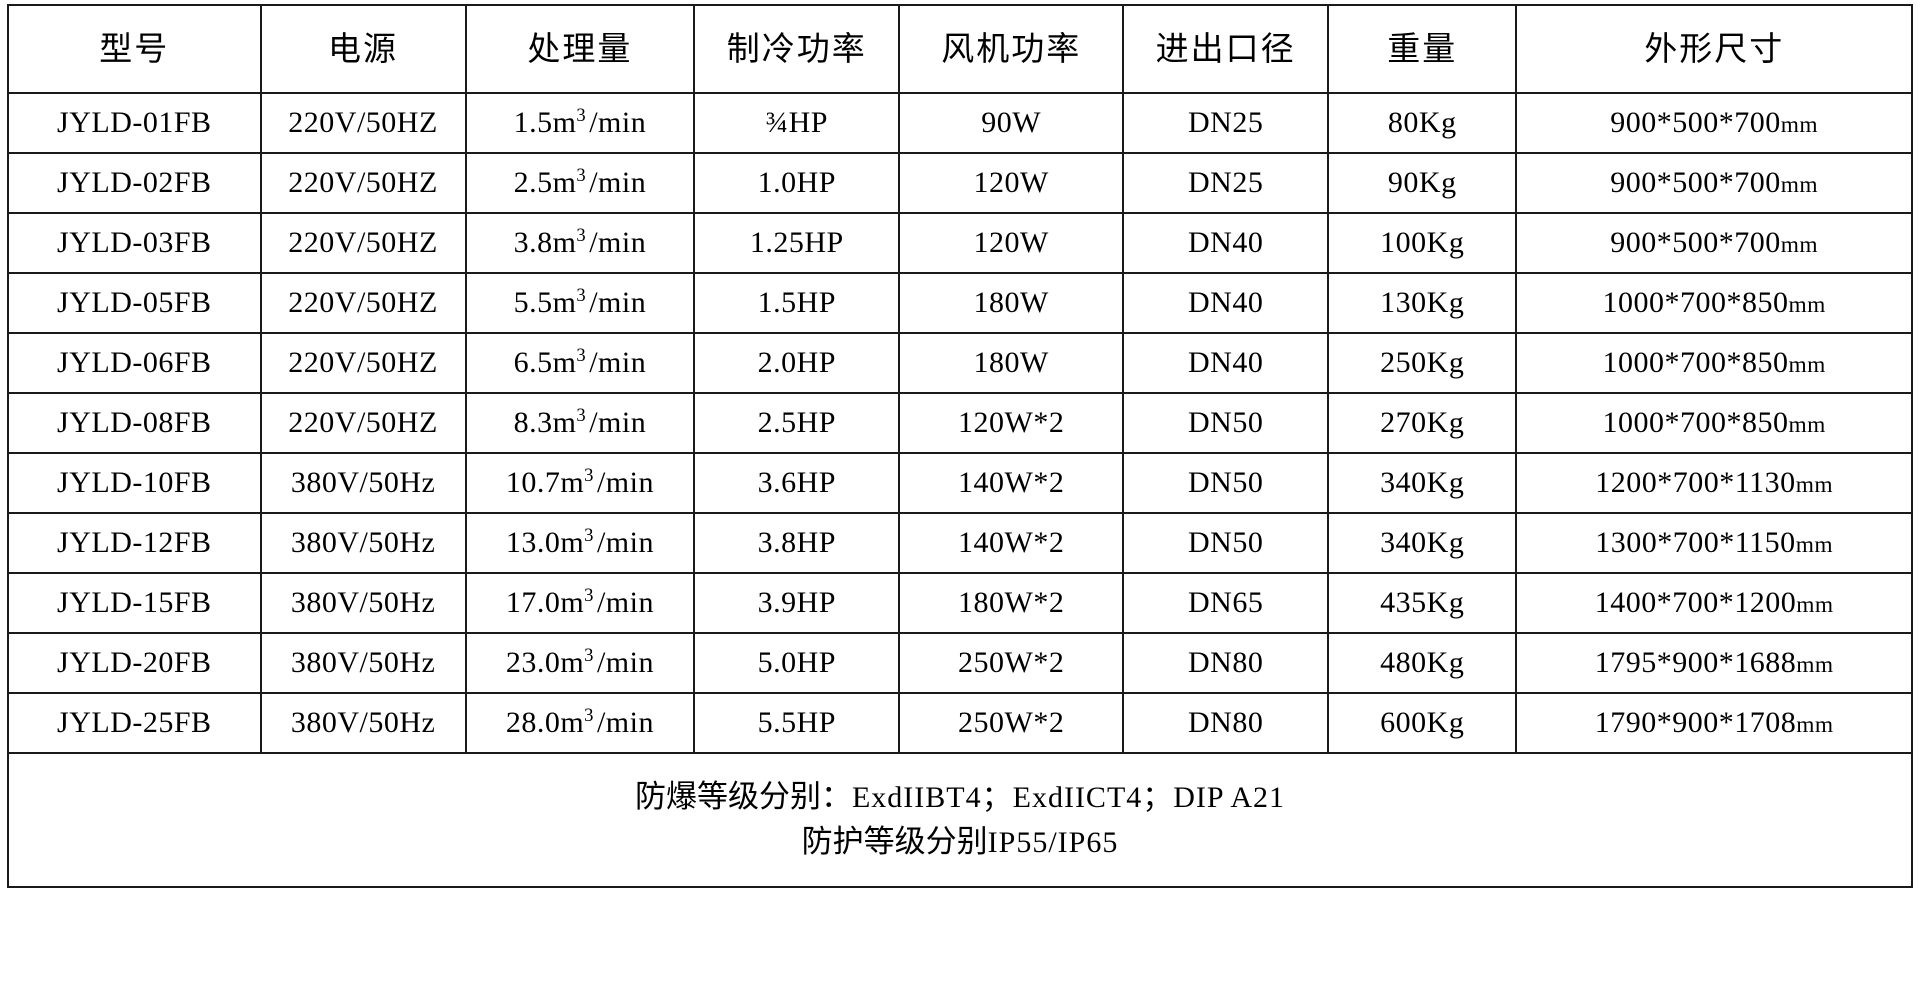 The width and height of the screenshot is (1920, 990). What do you see at coordinates (1422, 183) in the screenshot?
I see `cell-weight: 90Kg` at bounding box center [1422, 183].